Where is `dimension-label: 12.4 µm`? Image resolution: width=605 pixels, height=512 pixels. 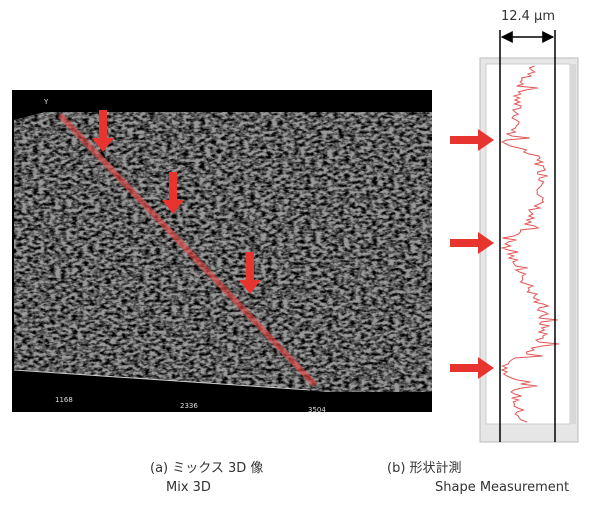
dimension-label: 12.4 µm is located at coordinates (528, 16).